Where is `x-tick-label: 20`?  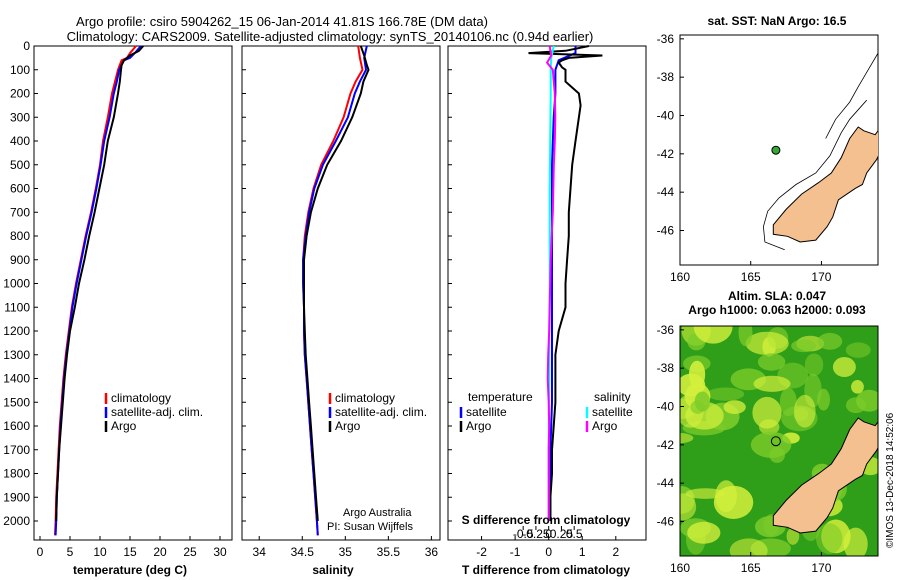 x-tick-label: 20 is located at coordinates (160, 552).